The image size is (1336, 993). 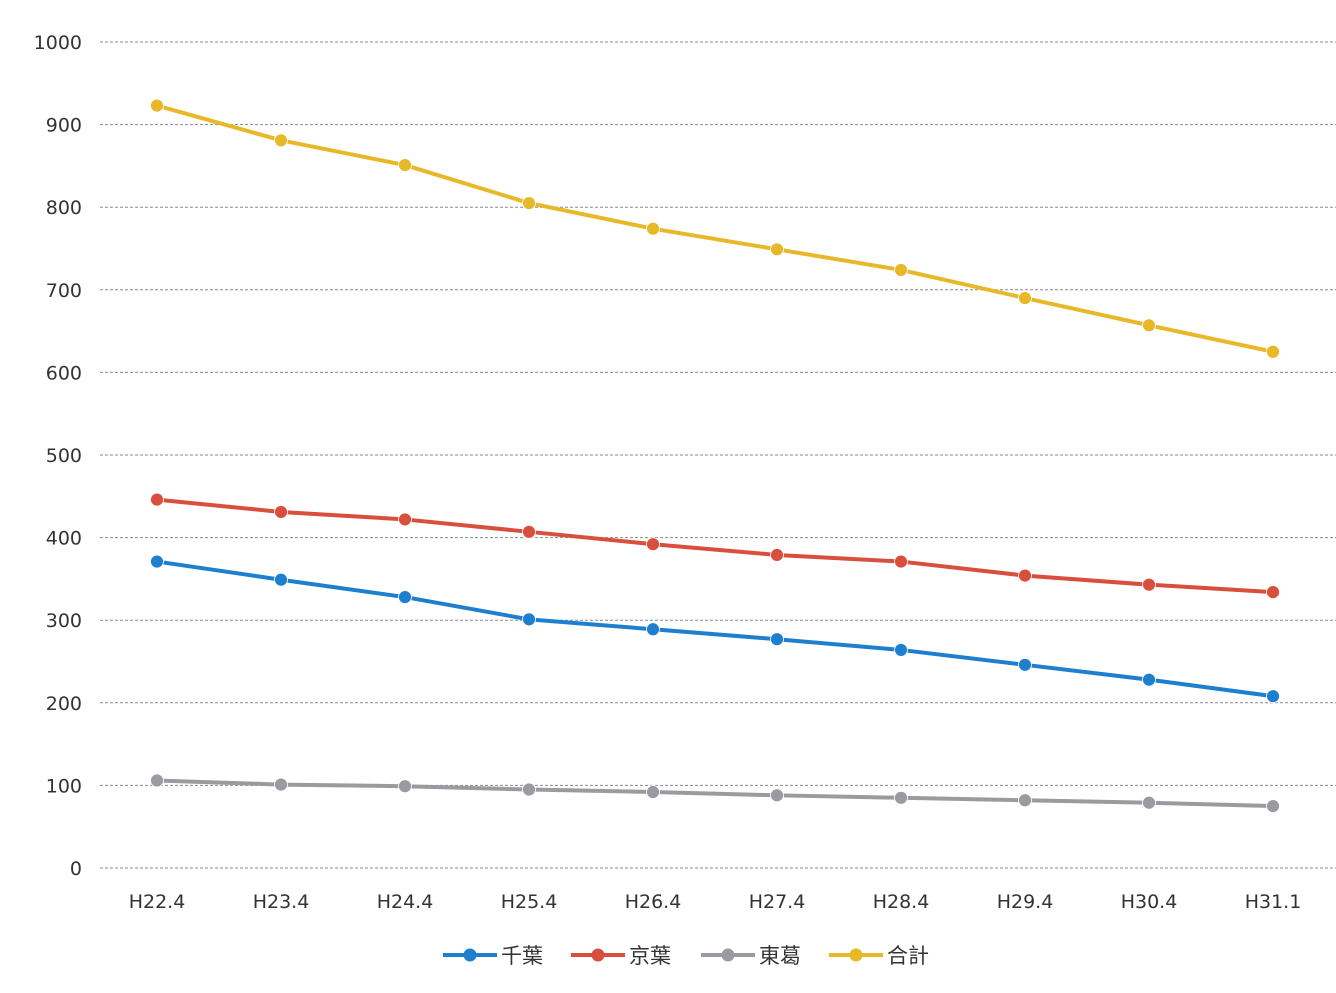 I want to click on y-tick-label: 800, so click(x=64, y=208).